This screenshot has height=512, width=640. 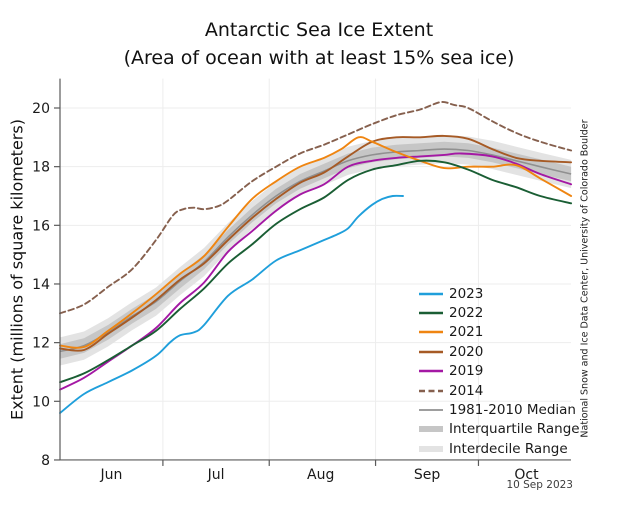 I want to click on legend-item-2021: 2021, so click(x=499, y=332).